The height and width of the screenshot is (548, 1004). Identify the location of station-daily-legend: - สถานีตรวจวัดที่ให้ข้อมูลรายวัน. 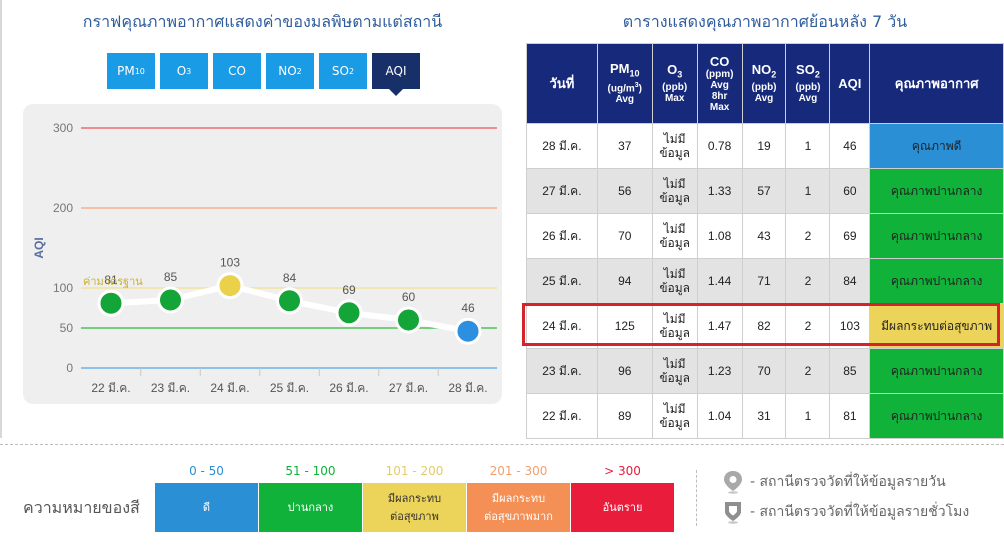
(834, 482).